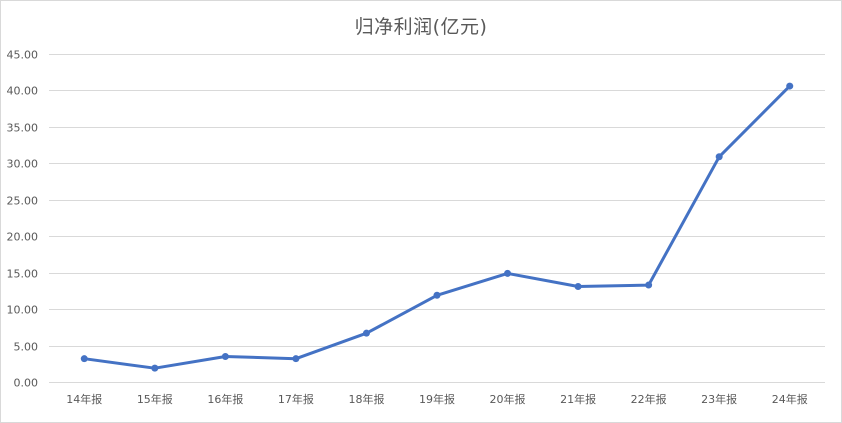 This screenshot has width=842, height=423. Describe the element at coordinates (225, 399) in the screenshot. I see `x-tick-label: 16年报` at that location.